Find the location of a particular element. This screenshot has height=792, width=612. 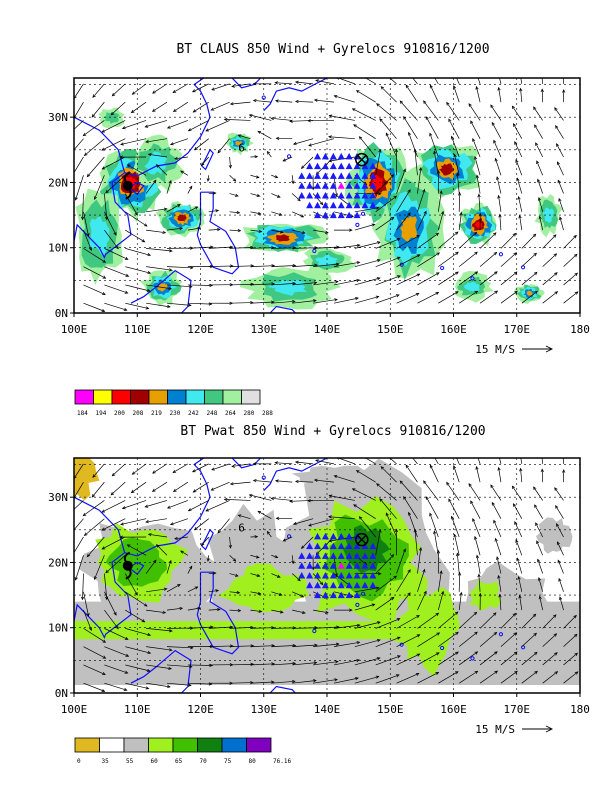

colorbar-label: 200 is located at coordinates (119, 413).